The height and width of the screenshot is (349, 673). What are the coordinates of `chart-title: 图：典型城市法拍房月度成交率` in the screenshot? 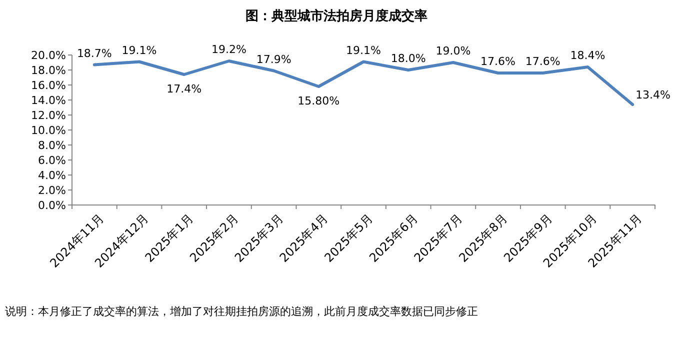 It's located at (337, 16).